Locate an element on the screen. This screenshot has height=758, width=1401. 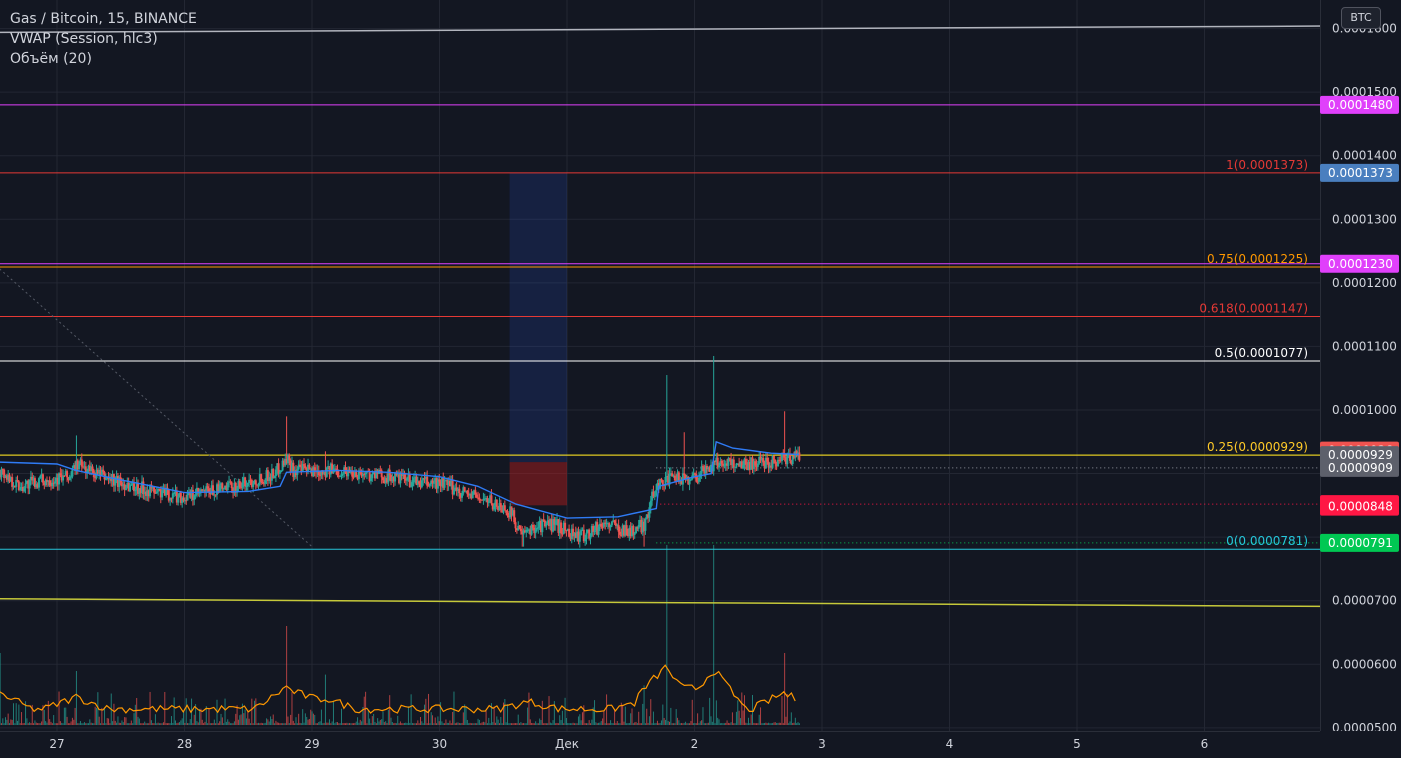
symbol-title: Gas / Bitcoin, 15, BINANCE is located at coordinates (103, 19).